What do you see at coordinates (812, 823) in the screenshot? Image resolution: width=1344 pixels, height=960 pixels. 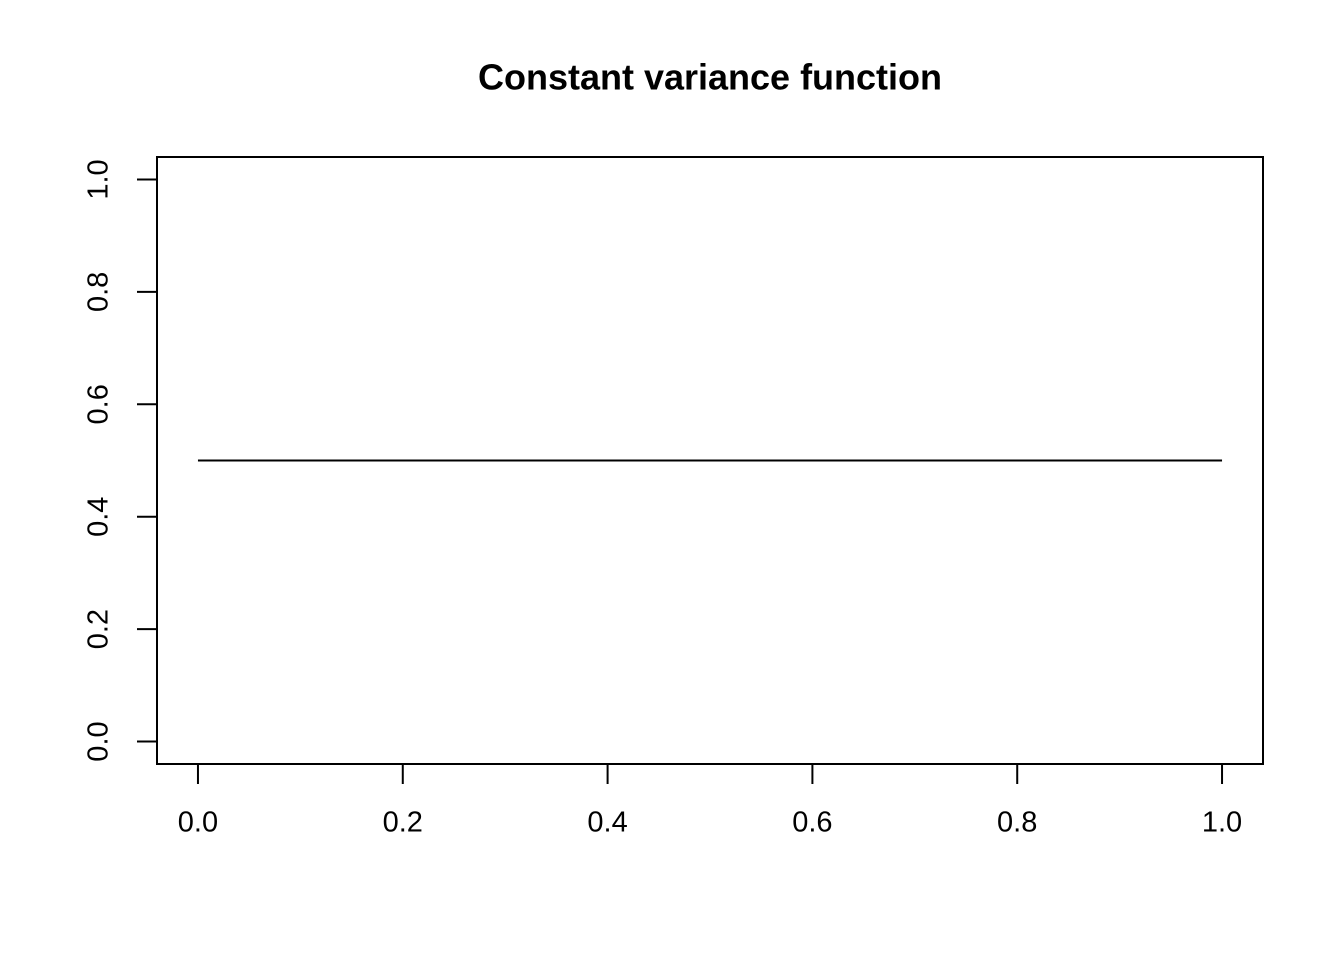 I see `x-tick-label: 0.6` at bounding box center [812, 823].